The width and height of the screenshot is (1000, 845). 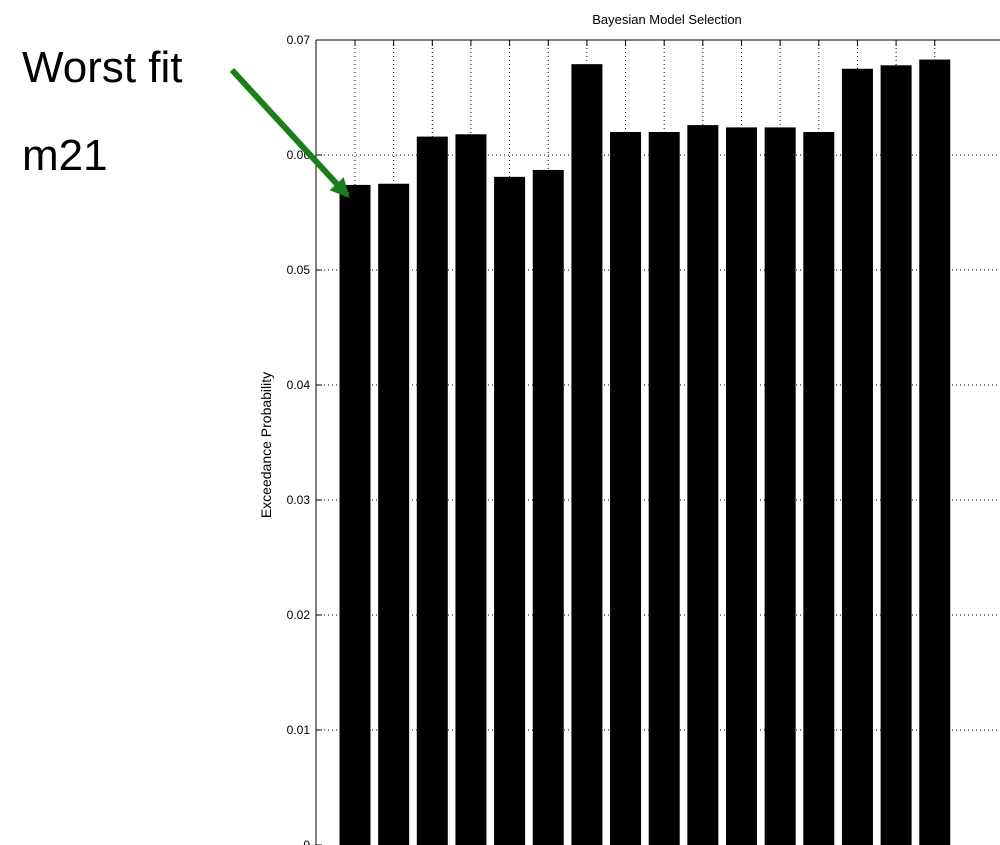 I want to click on bar-worst-fit, so click(x=355, y=514).